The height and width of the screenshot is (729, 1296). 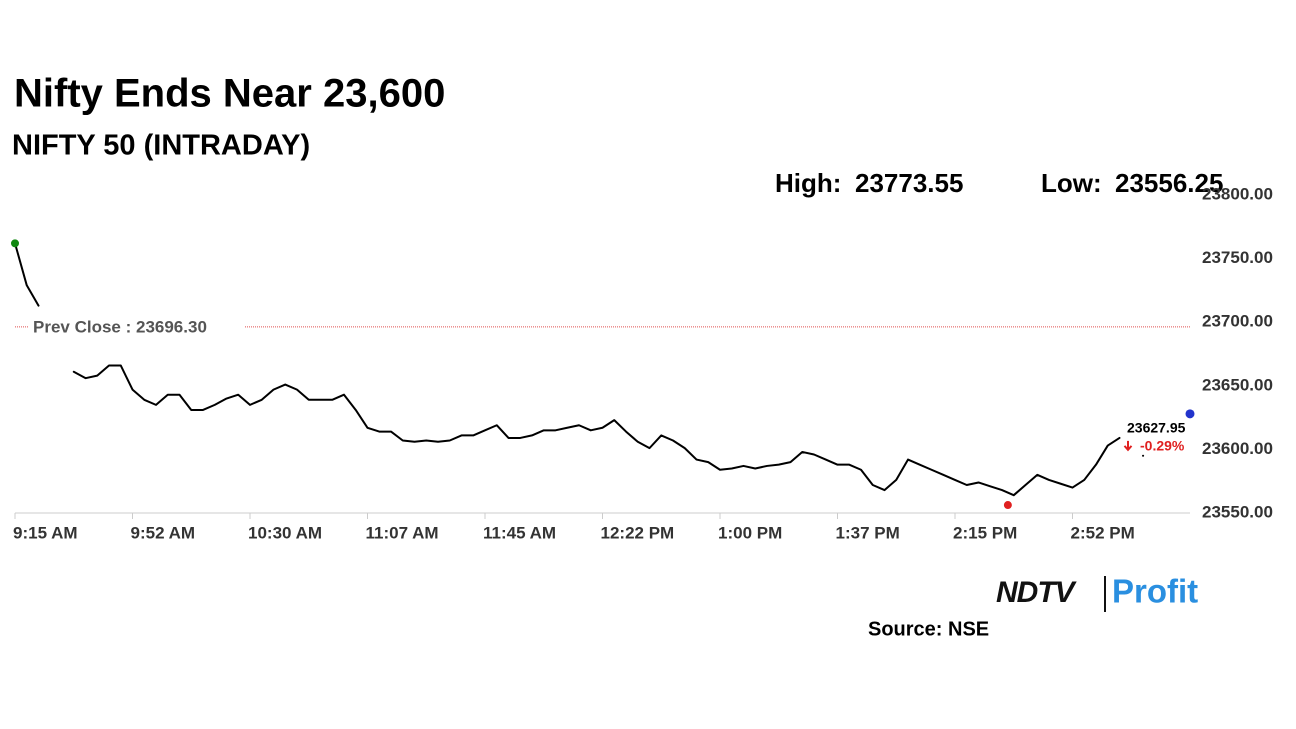 What do you see at coordinates (45, 532) in the screenshot?
I see `x-tick-label: 9:15 AM` at bounding box center [45, 532].